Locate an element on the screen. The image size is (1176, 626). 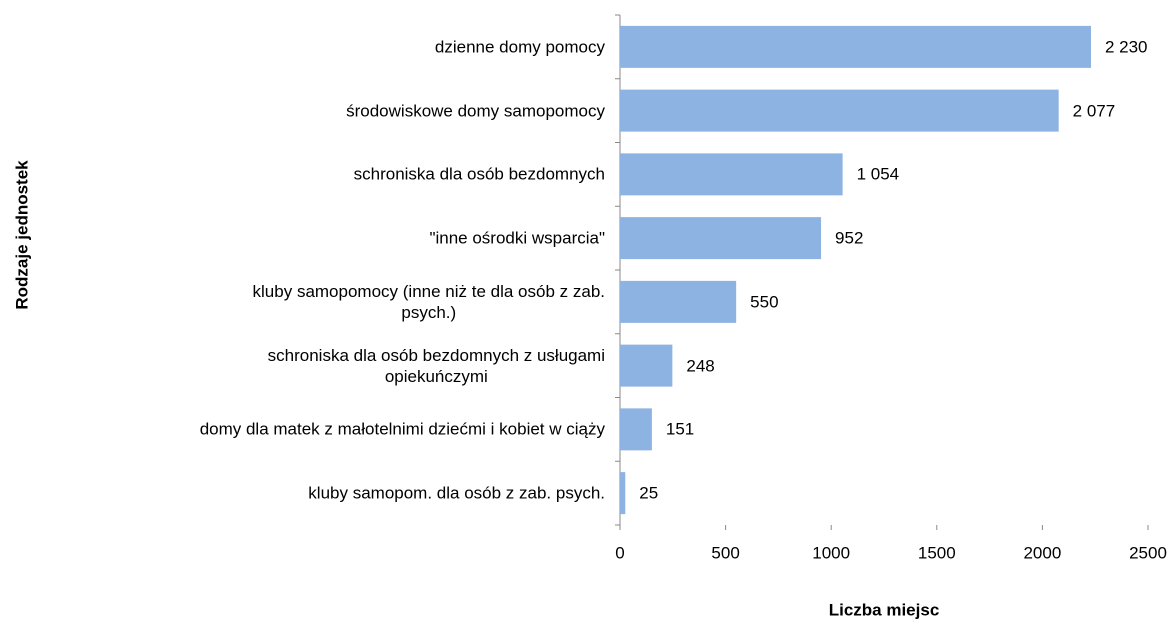
x-axis-title: Liczba miejsc is located at coordinates (884, 610).